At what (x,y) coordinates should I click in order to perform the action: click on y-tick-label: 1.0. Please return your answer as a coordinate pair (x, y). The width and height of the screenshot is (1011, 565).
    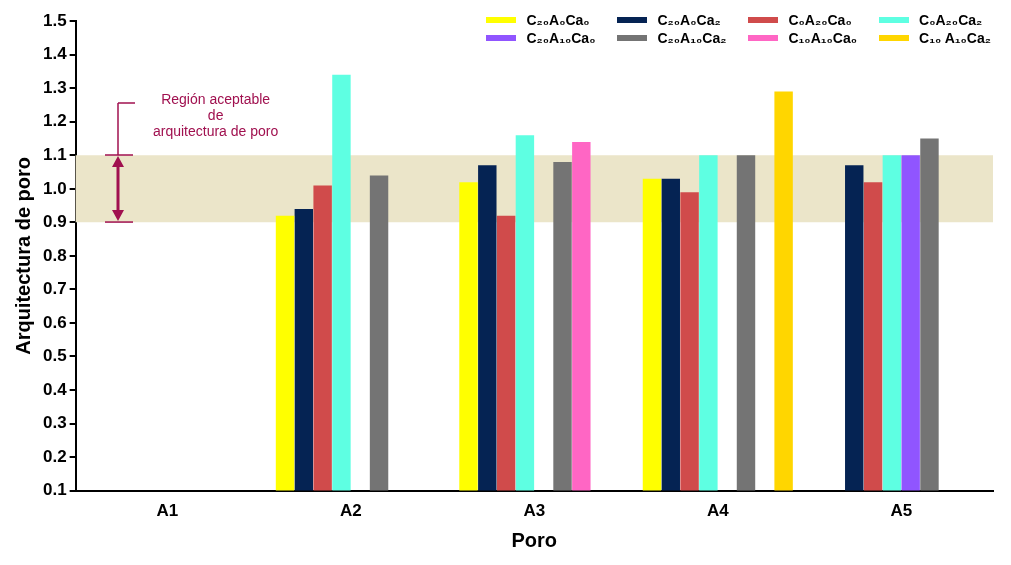
    Looking at the image, I should click on (54, 188).